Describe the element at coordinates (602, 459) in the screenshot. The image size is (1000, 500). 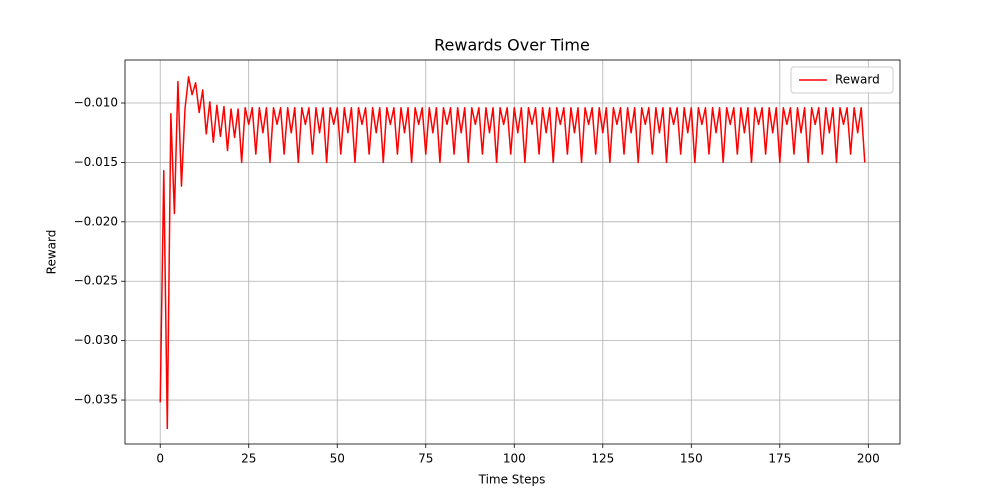
I see `x-tick-label: 125` at that location.